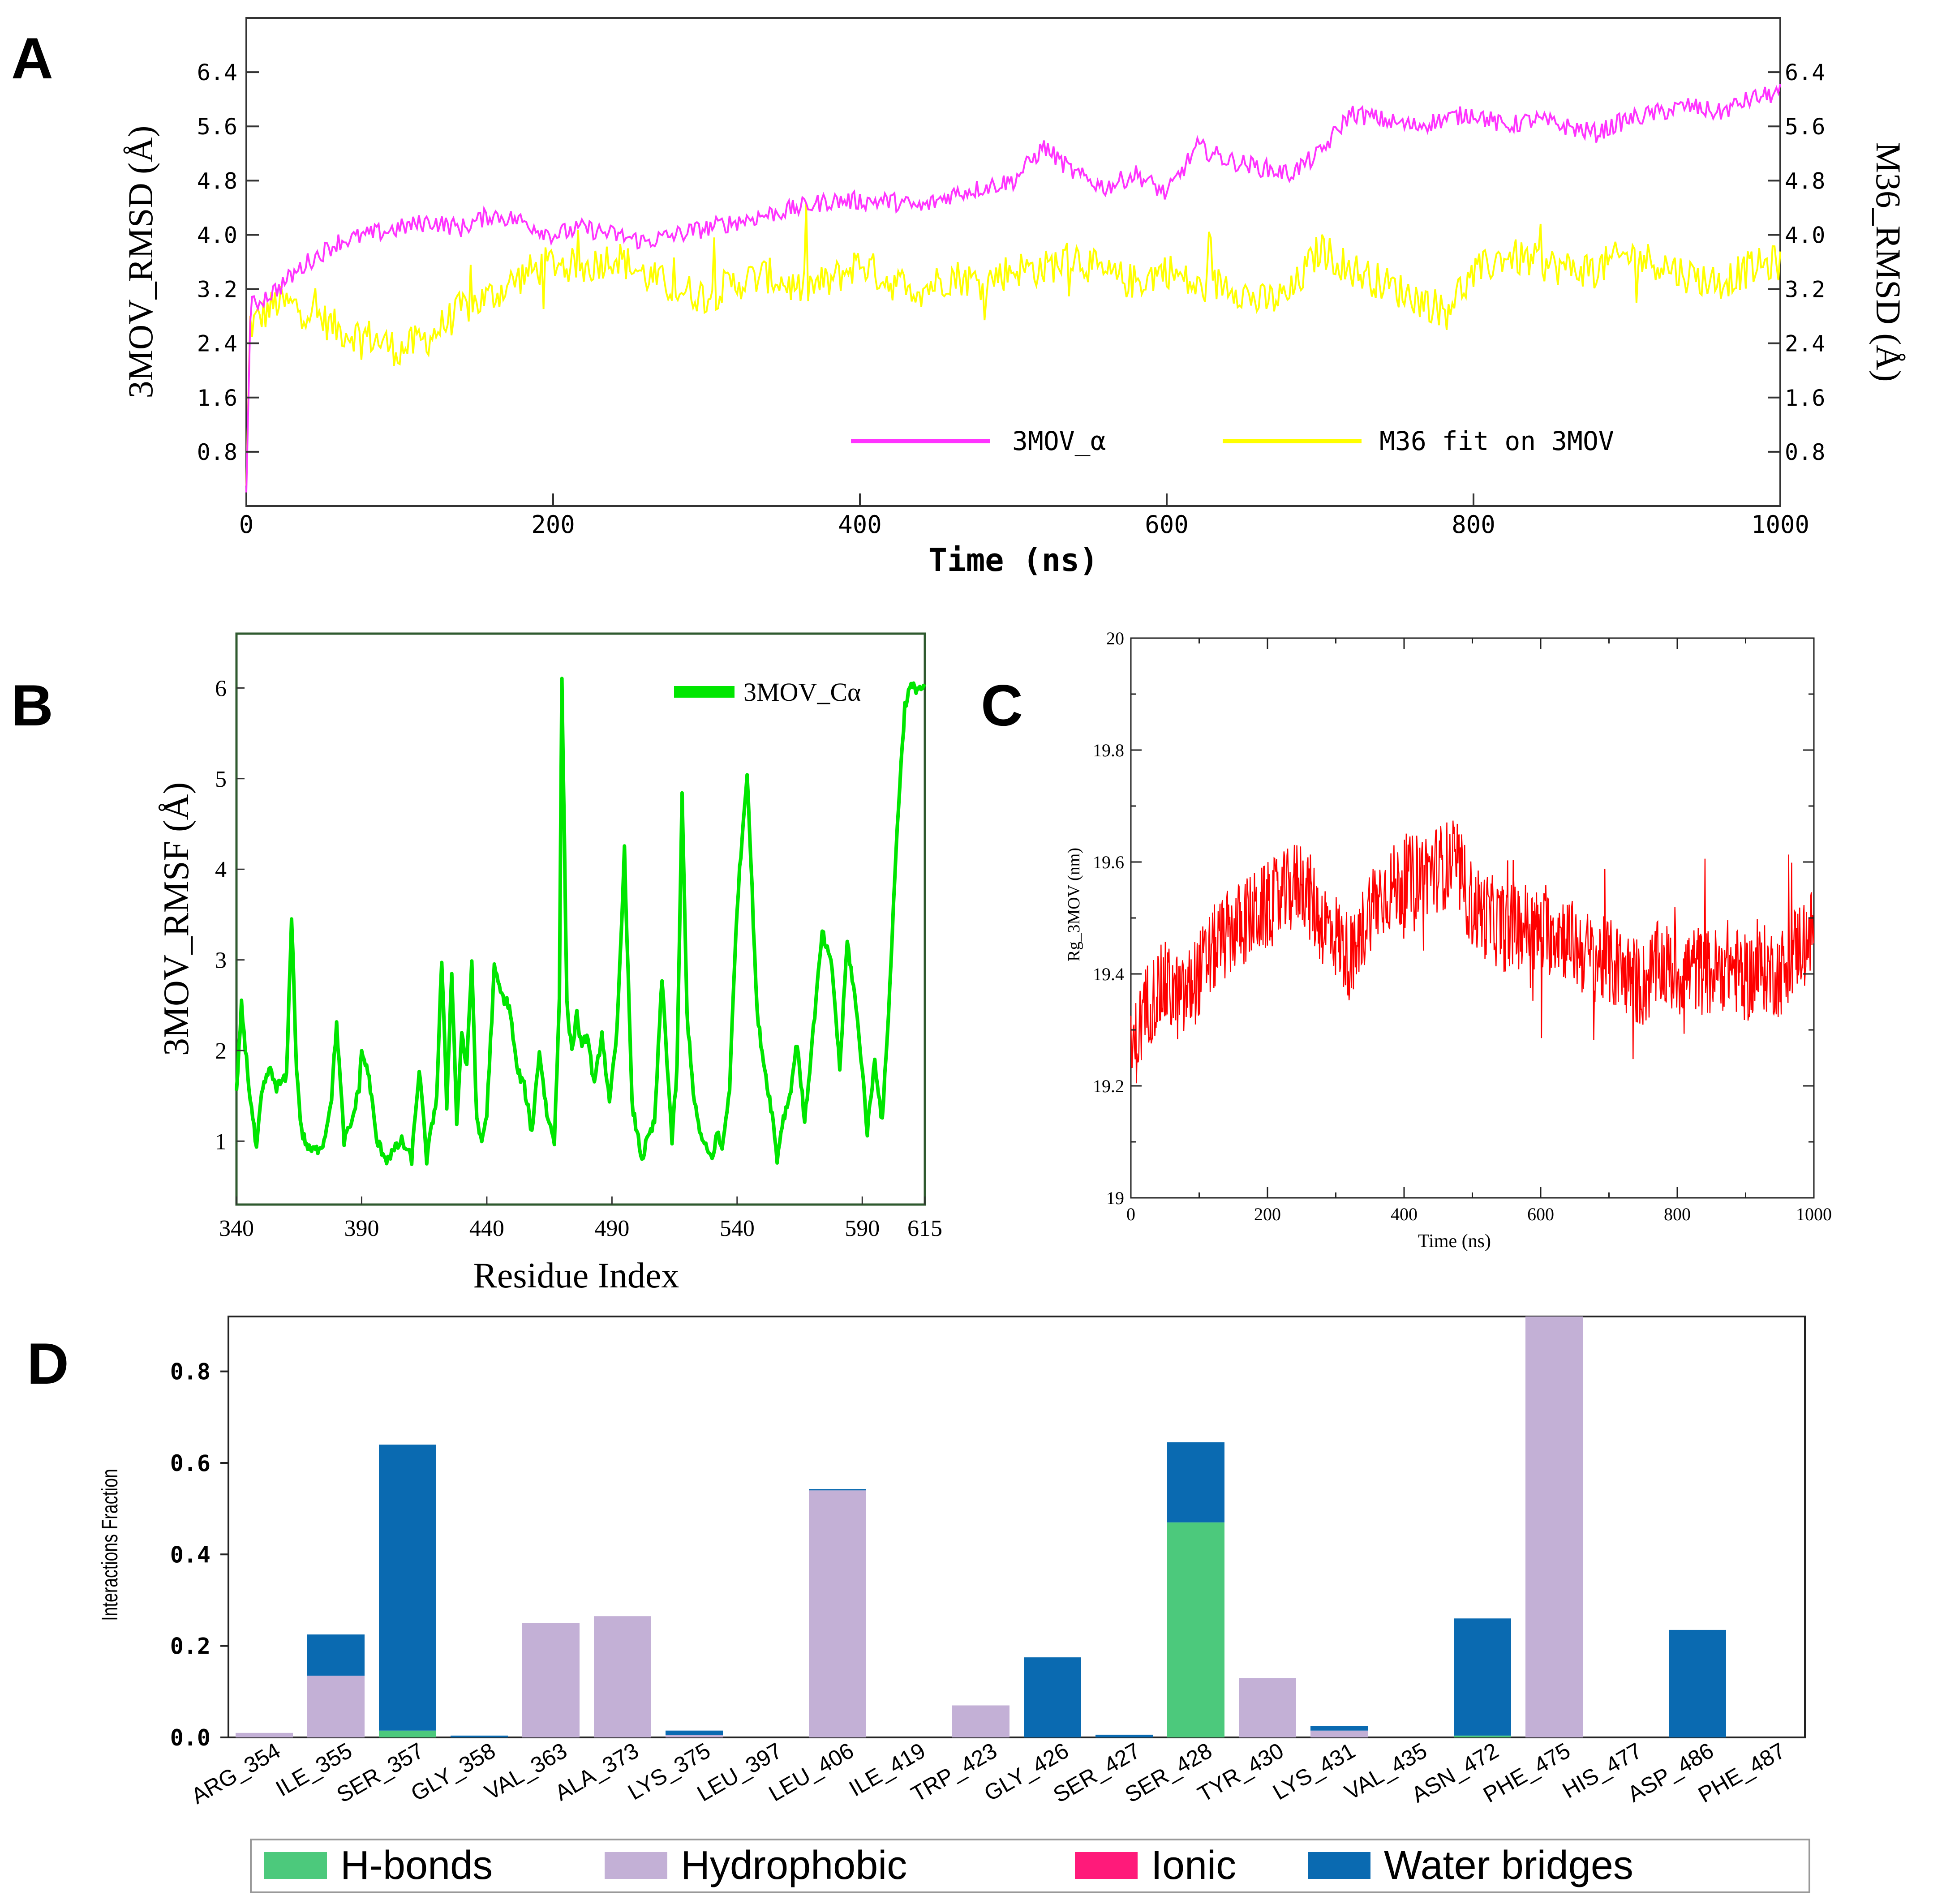 This screenshot has width=1946, height=1904. Describe the element at coordinates (1404, 1214) in the screenshot. I see `panel-c-xtick-label: 400` at that location.